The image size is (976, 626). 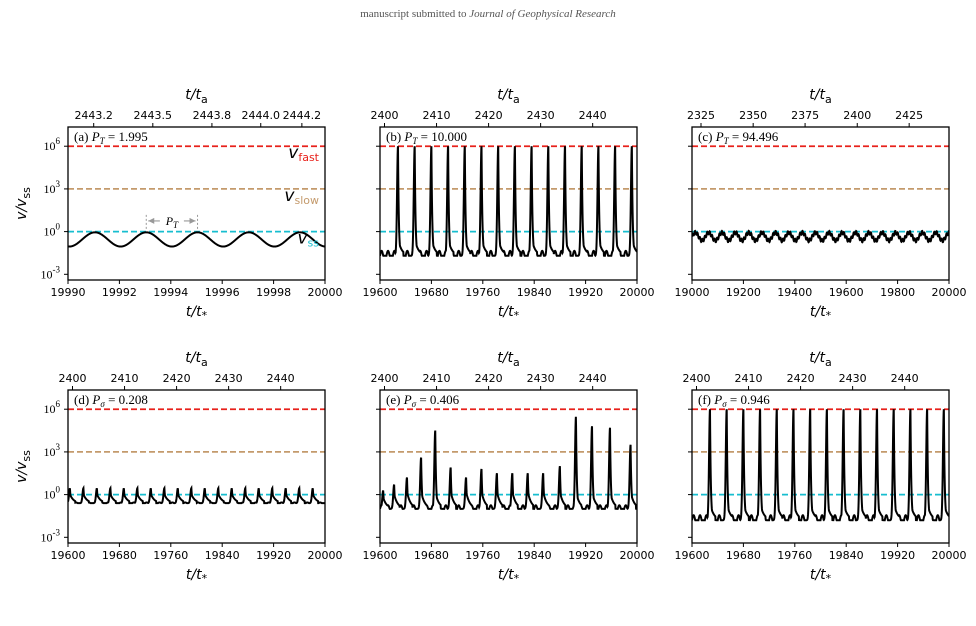 I want to click on panel-label: (c) PT = 94.496, so click(x=738, y=137).